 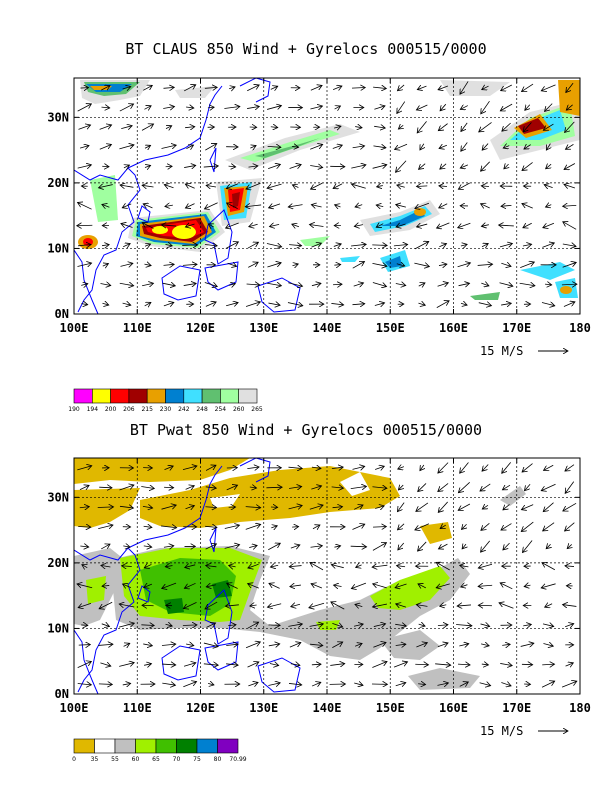 What do you see at coordinates (516, 328) in the screenshot?
I see `chart-1-x-tick-label: 170E` at bounding box center [516, 328].